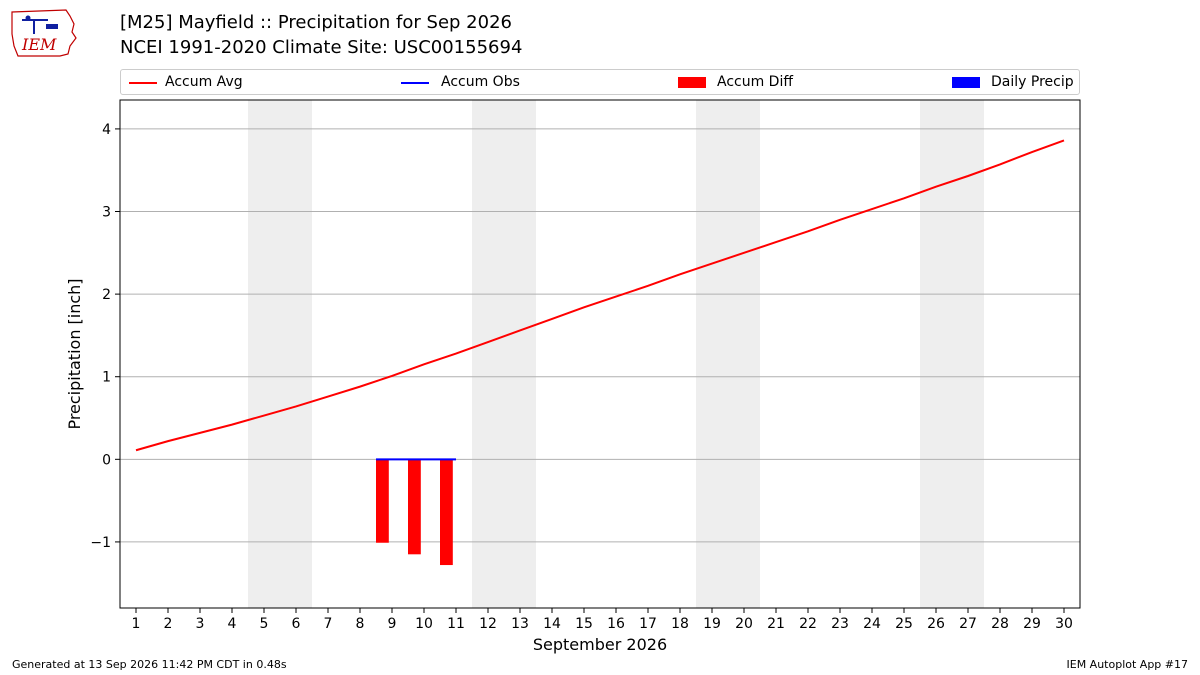  What do you see at coordinates (904, 624) in the screenshot?
I see `x-tick-label: 25` at bounding box center [904, 624].